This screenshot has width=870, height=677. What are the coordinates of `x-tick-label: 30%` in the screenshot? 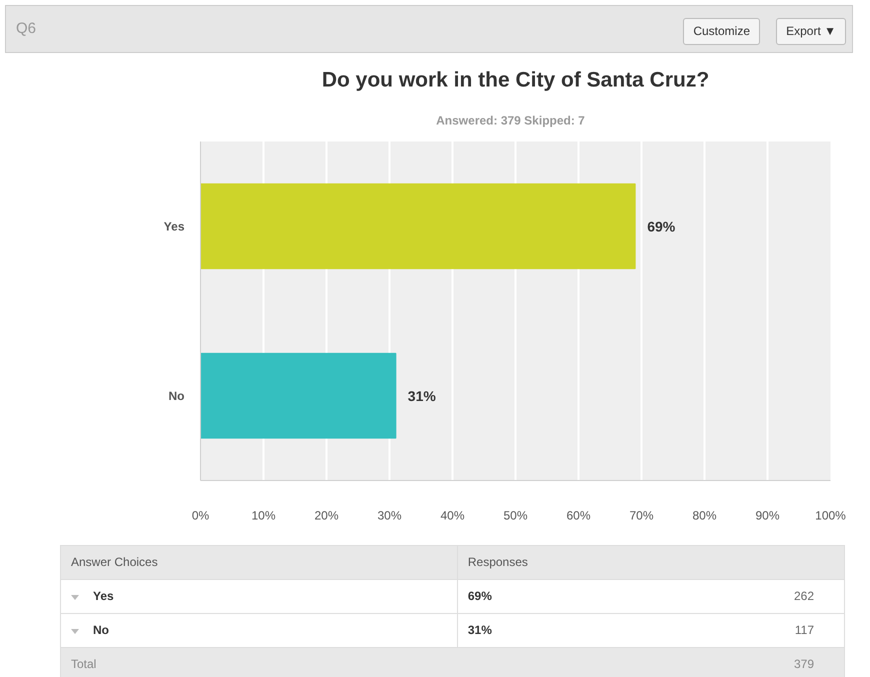 It's located at (389, 515).